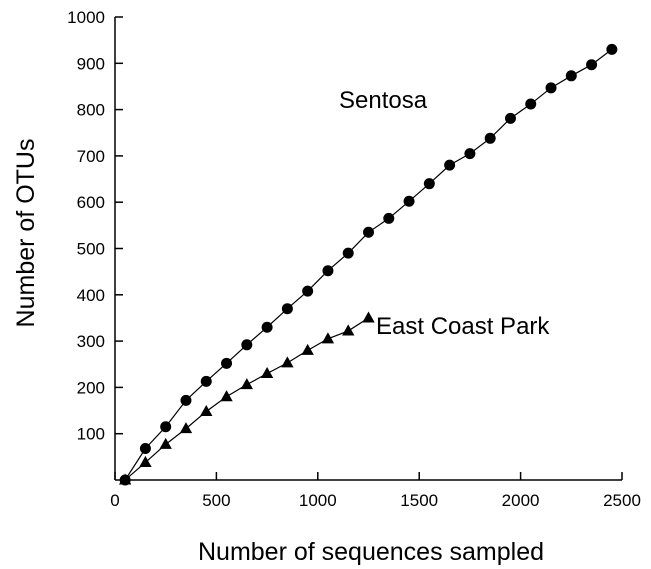  Describe the element at coordinates (91, 249) in the screenshot. I see `y-tick-label: 500` at that location.